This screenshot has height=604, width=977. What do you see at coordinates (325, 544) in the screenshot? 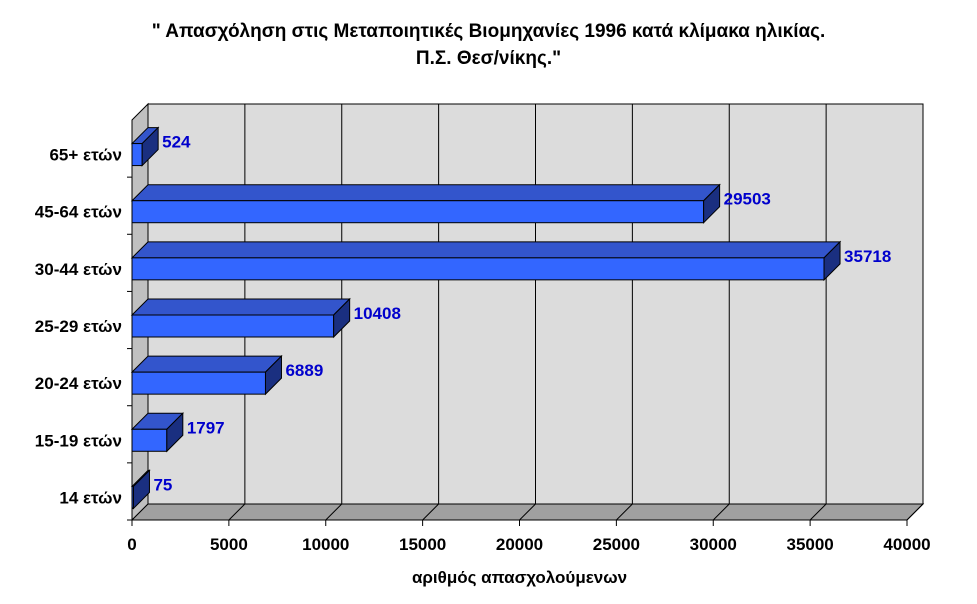
I see `x-tick-label: 10000` at bounding box center [325, 544].